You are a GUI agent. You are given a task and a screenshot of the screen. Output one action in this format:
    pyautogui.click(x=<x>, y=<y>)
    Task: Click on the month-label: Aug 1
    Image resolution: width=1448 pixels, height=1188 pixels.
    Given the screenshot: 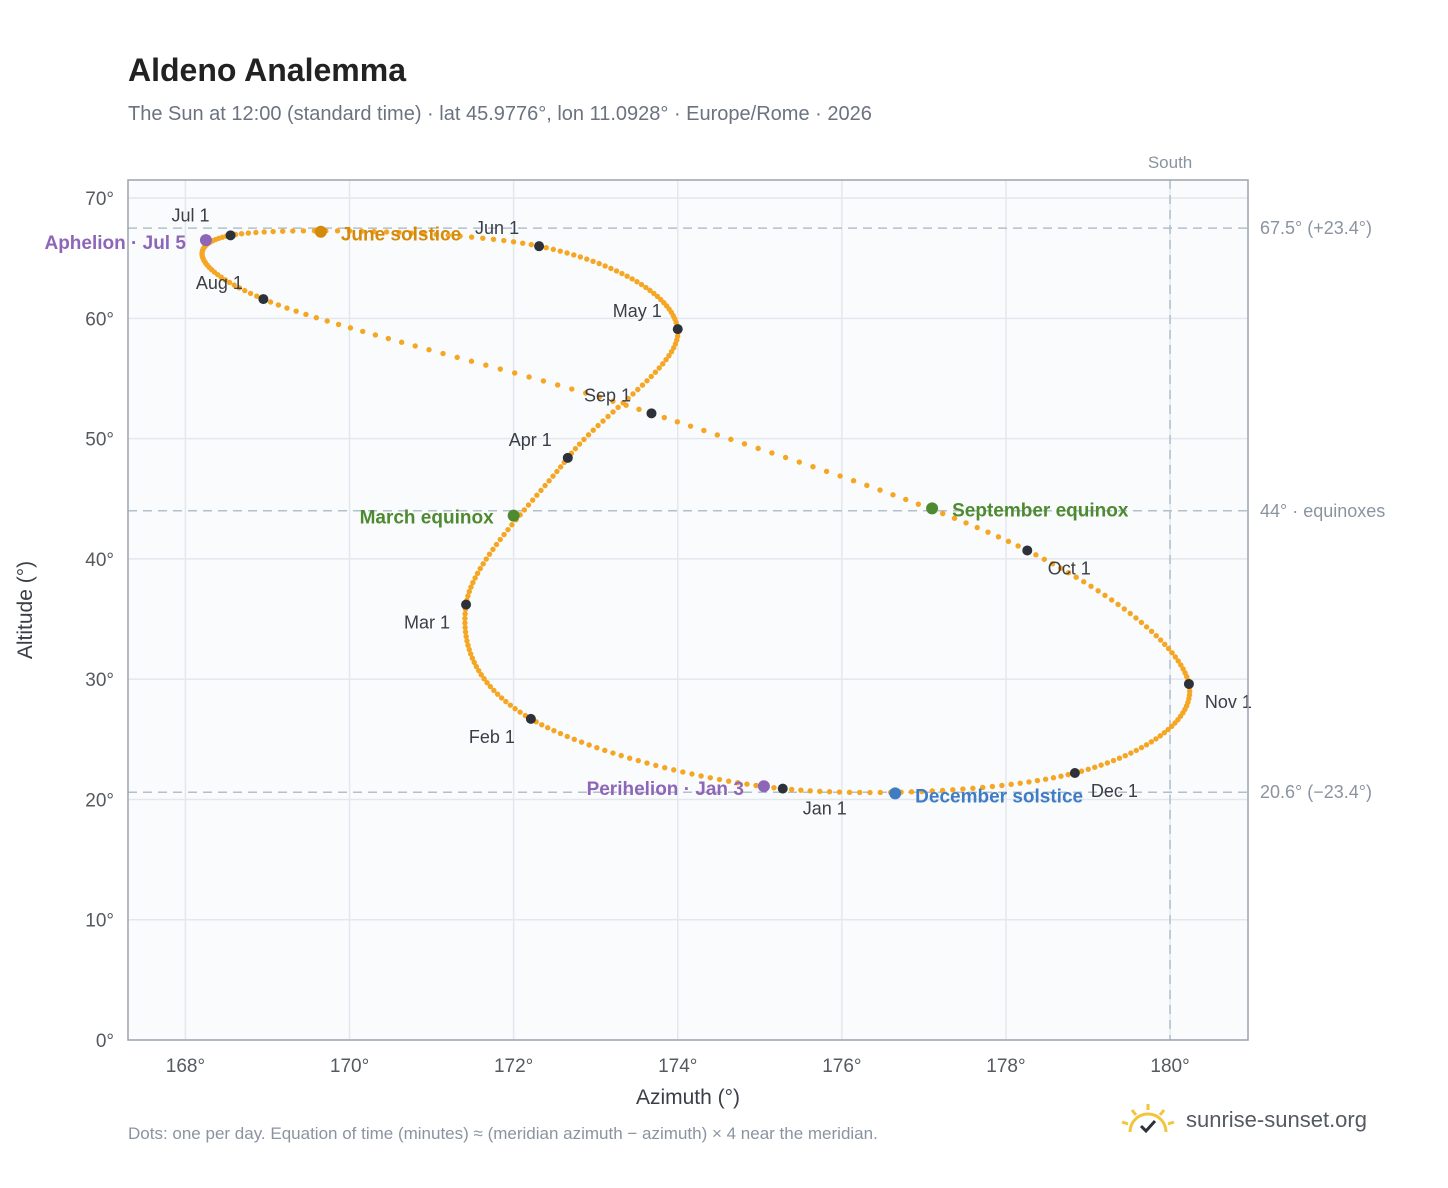 What is the action you would take?
    pyautogui.click(x=219, y=283)
    